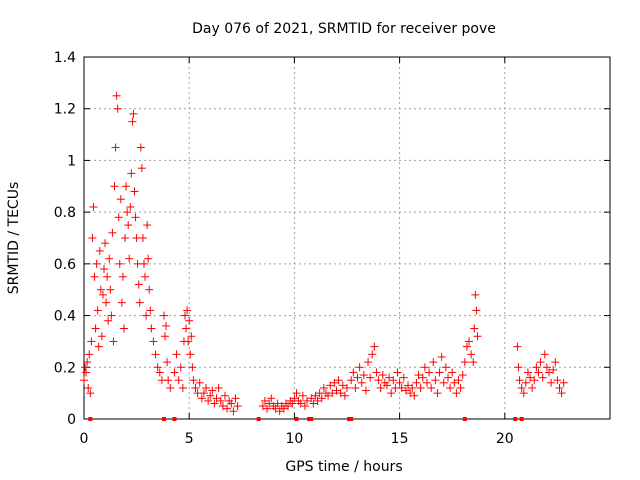  I want to click on y-tick-label: 1, so click(71, 161).